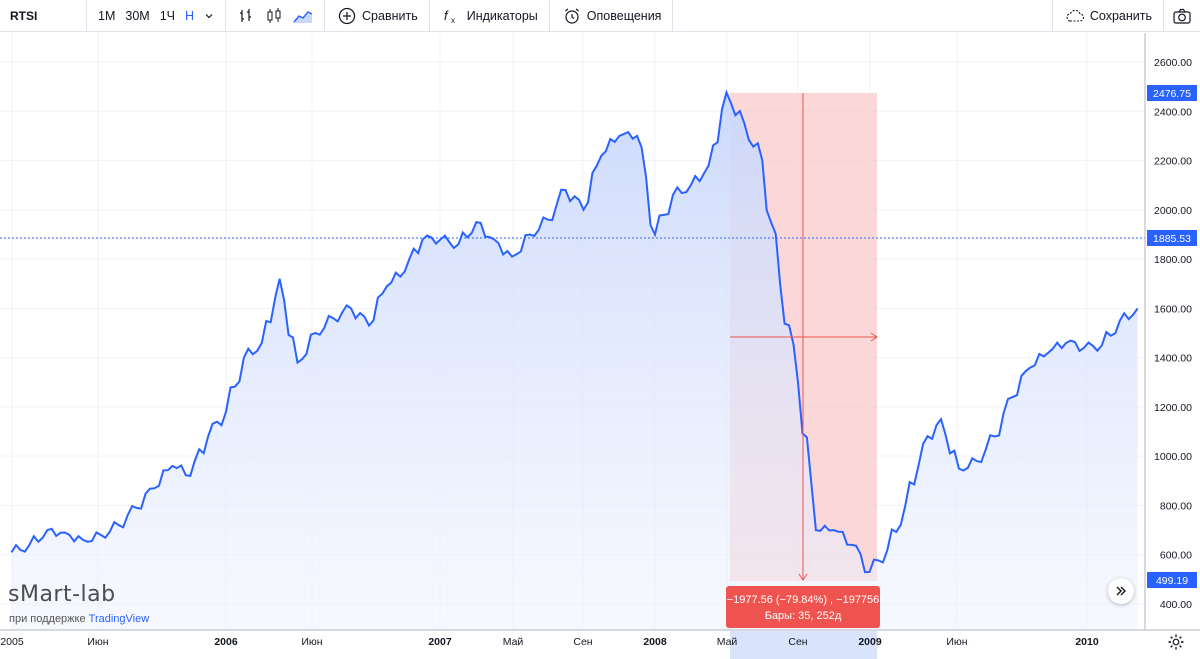 This screenshot has height=659, width=1200. I want to click on indicators-label: Индикаторы, so click(502, 15).